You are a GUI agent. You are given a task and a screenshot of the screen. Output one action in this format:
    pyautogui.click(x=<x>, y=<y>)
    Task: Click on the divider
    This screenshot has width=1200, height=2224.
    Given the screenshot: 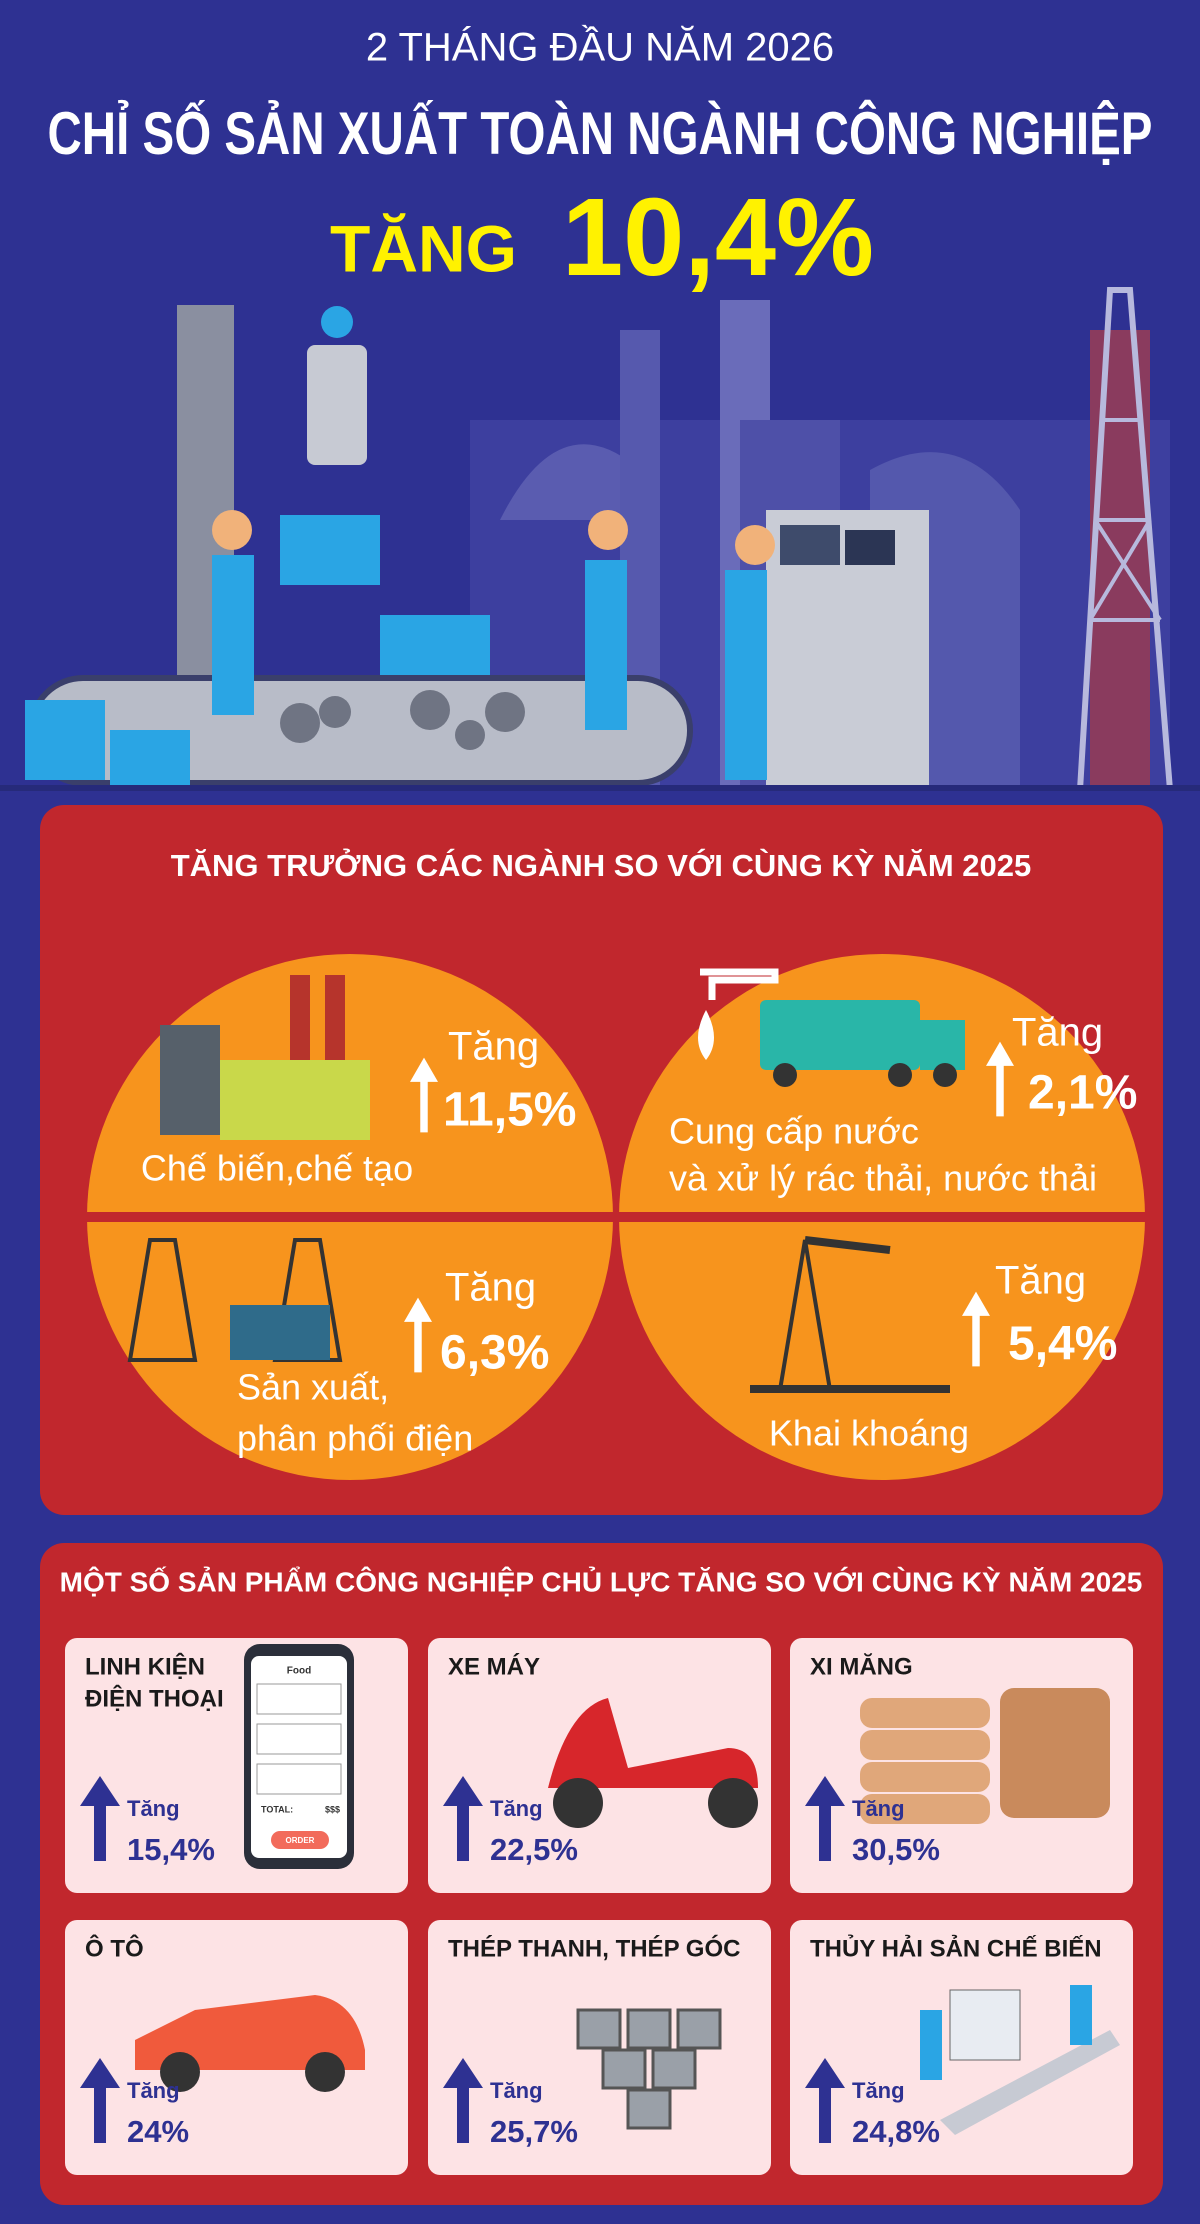 What is the action you would take?
    pyautogui.click(x=615, y=1217)
    